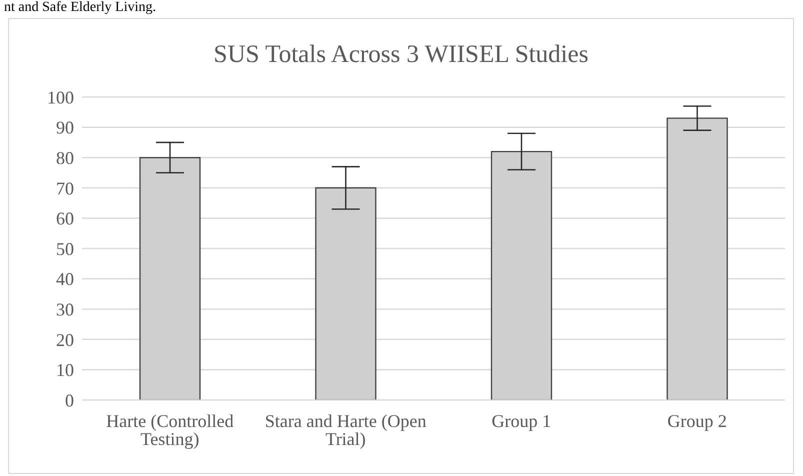 The height and width of the screenshot is (476, 803). What do you see at coordinates (697, 420) in the screenshot?
I see `x-tick-label: Group 2` at bounding box center [697, 420].